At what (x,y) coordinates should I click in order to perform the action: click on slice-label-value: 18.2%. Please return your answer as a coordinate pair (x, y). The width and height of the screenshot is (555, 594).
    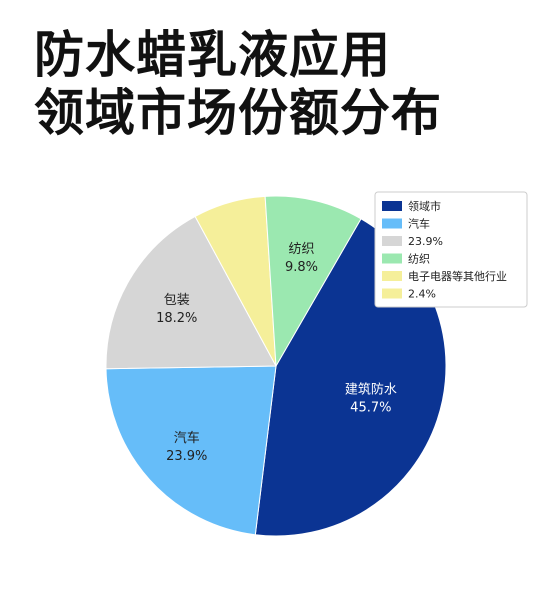
    Looking at the image, I should click on (176, 318).